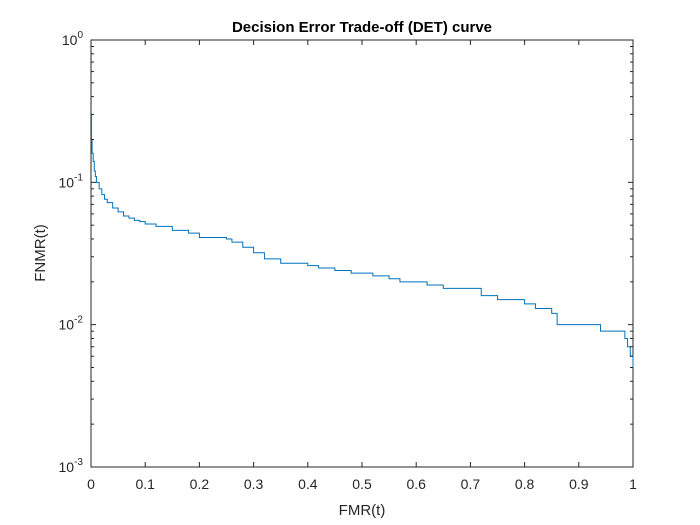 The width and height of the screenshot is (700, 525). Describe the element at coordinates (40, 252) in the screenshot. I see `y-axis-label: FNMR(t)` at that location.